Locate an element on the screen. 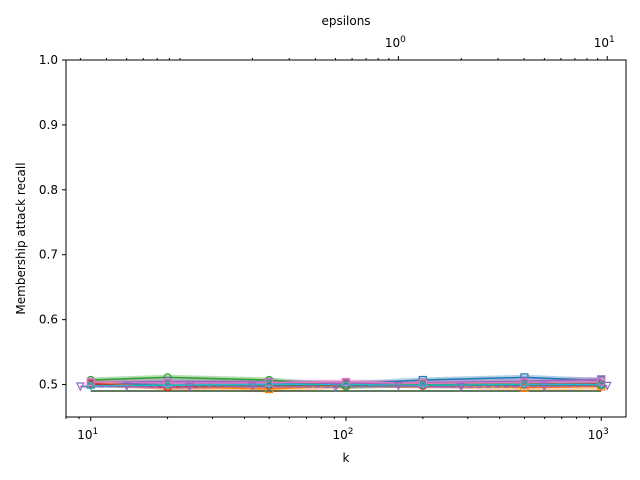 This screenshot has height=480, width=640. series-line is located at coordinates (344, 386).